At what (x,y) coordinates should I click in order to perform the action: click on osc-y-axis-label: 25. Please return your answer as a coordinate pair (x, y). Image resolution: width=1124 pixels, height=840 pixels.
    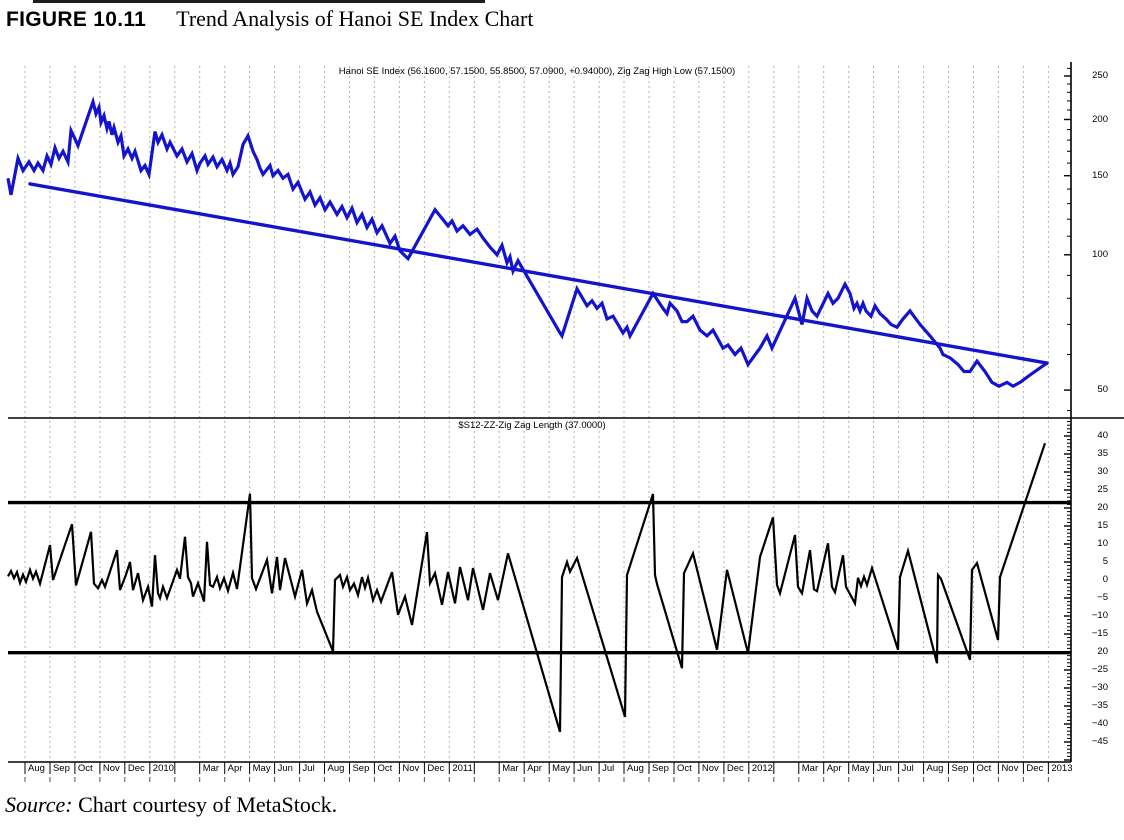
    Looking at the image, I should click on (1102, 489).